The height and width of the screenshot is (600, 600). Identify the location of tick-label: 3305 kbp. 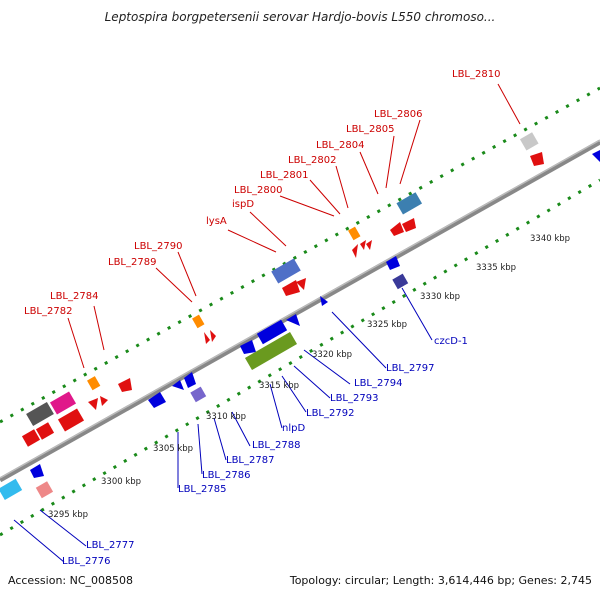
(173, 449).